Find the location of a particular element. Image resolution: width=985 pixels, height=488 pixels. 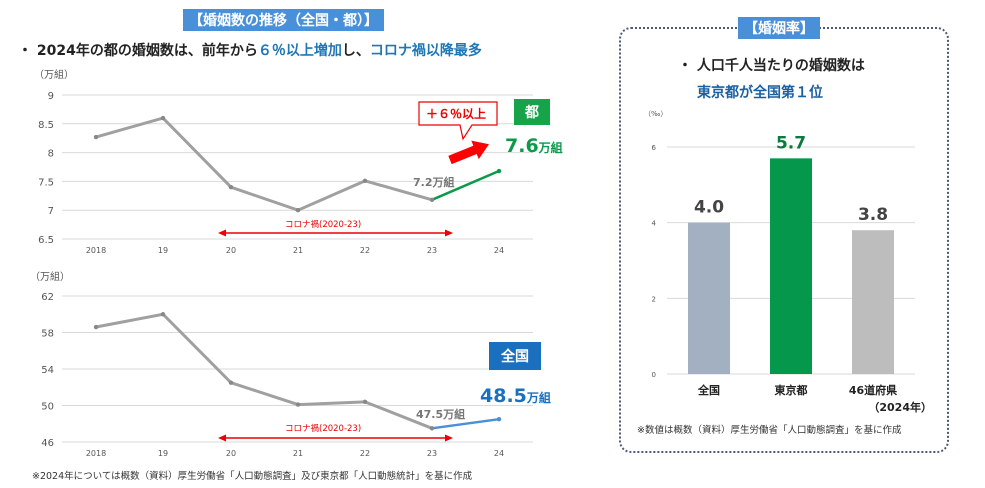

svg-text: 5.7 is located at coordinates (791, 143).